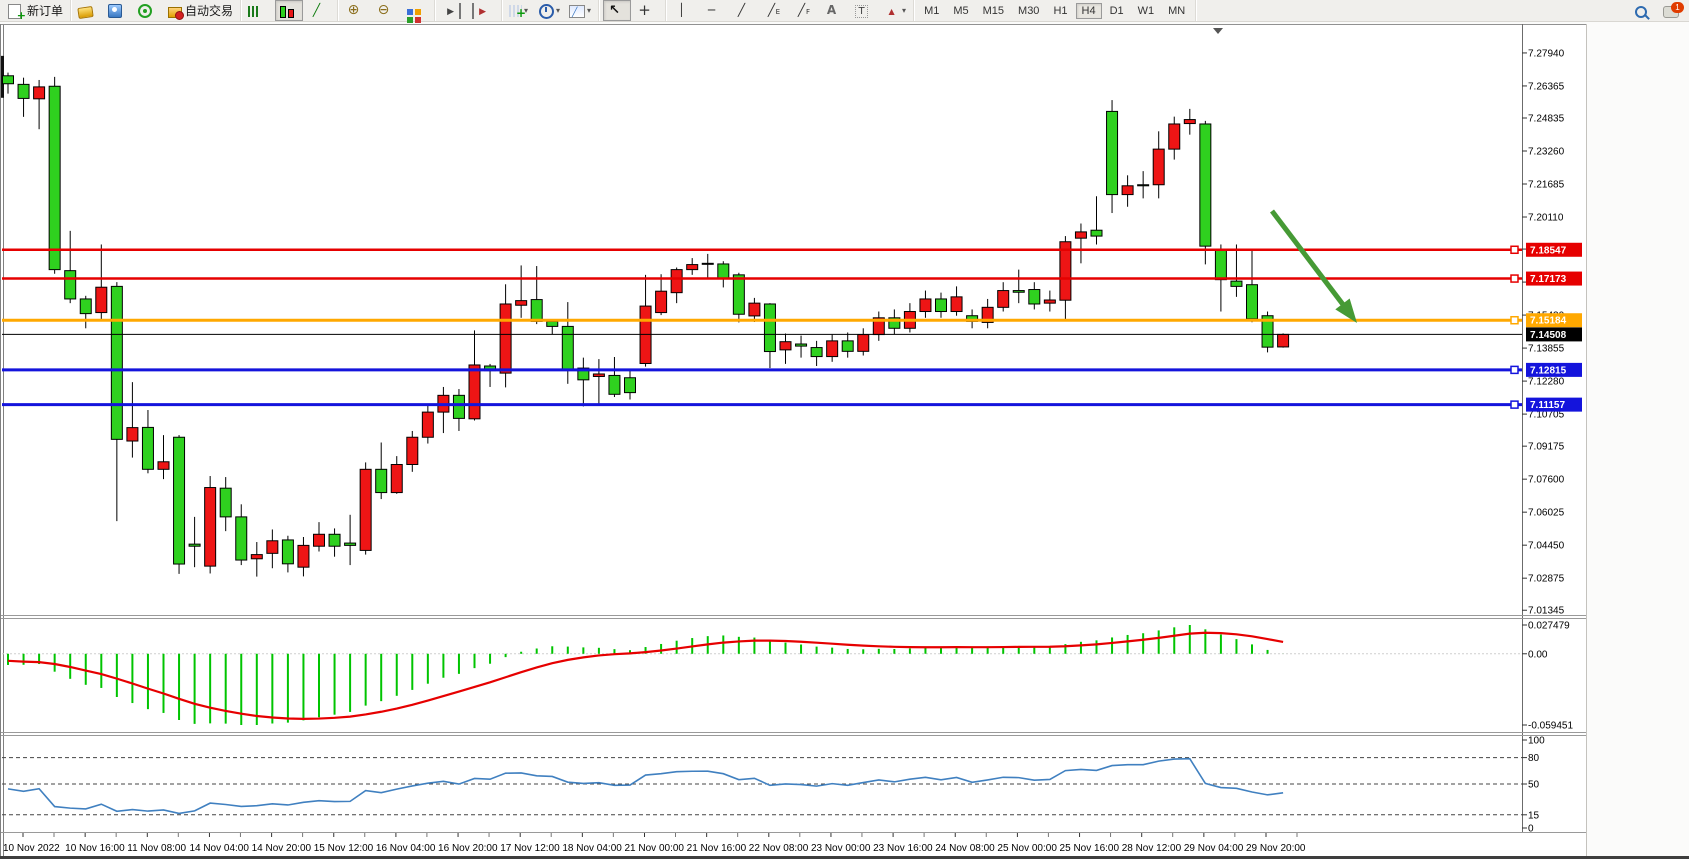 The image size is (1689, 859). Describe the element at coordinates (200, 10) in the screenshot. I see `autotrading-button: 自动交易` at that location.